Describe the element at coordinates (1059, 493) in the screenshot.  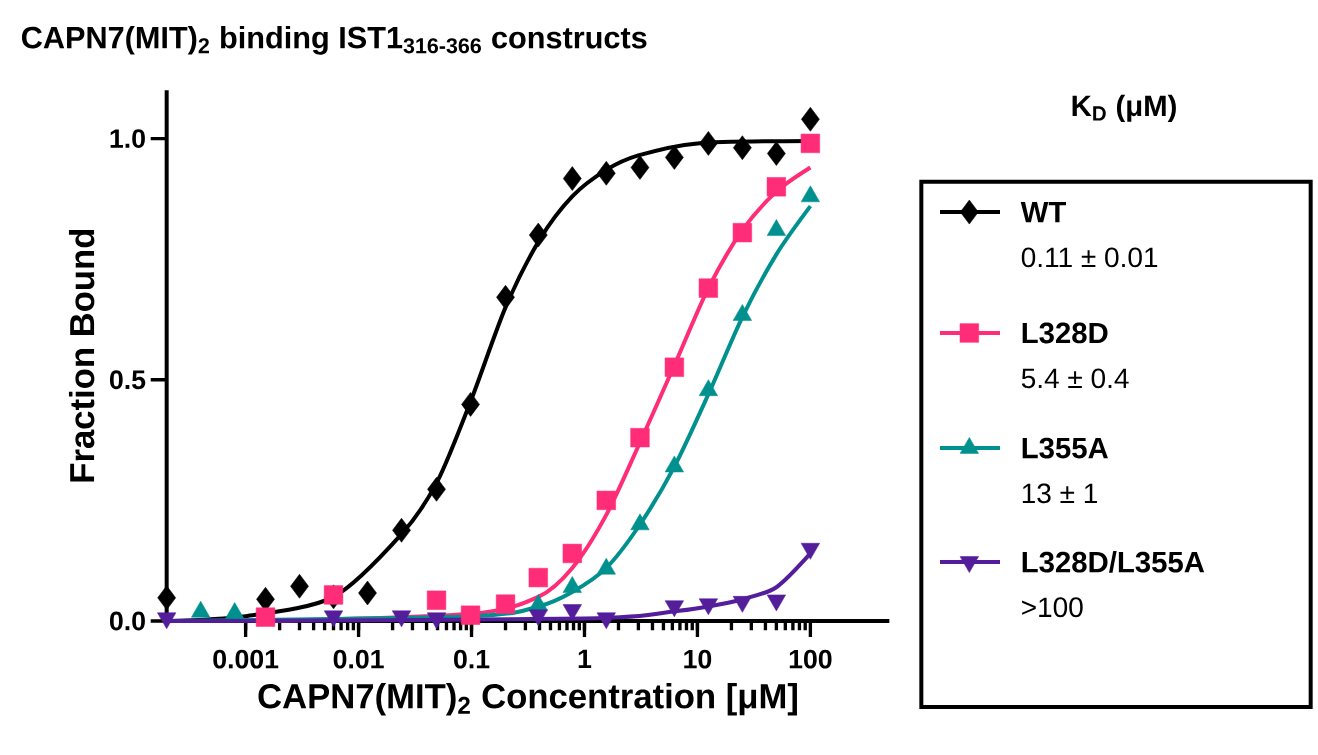
I see `text: 13 ± 1` at that location.